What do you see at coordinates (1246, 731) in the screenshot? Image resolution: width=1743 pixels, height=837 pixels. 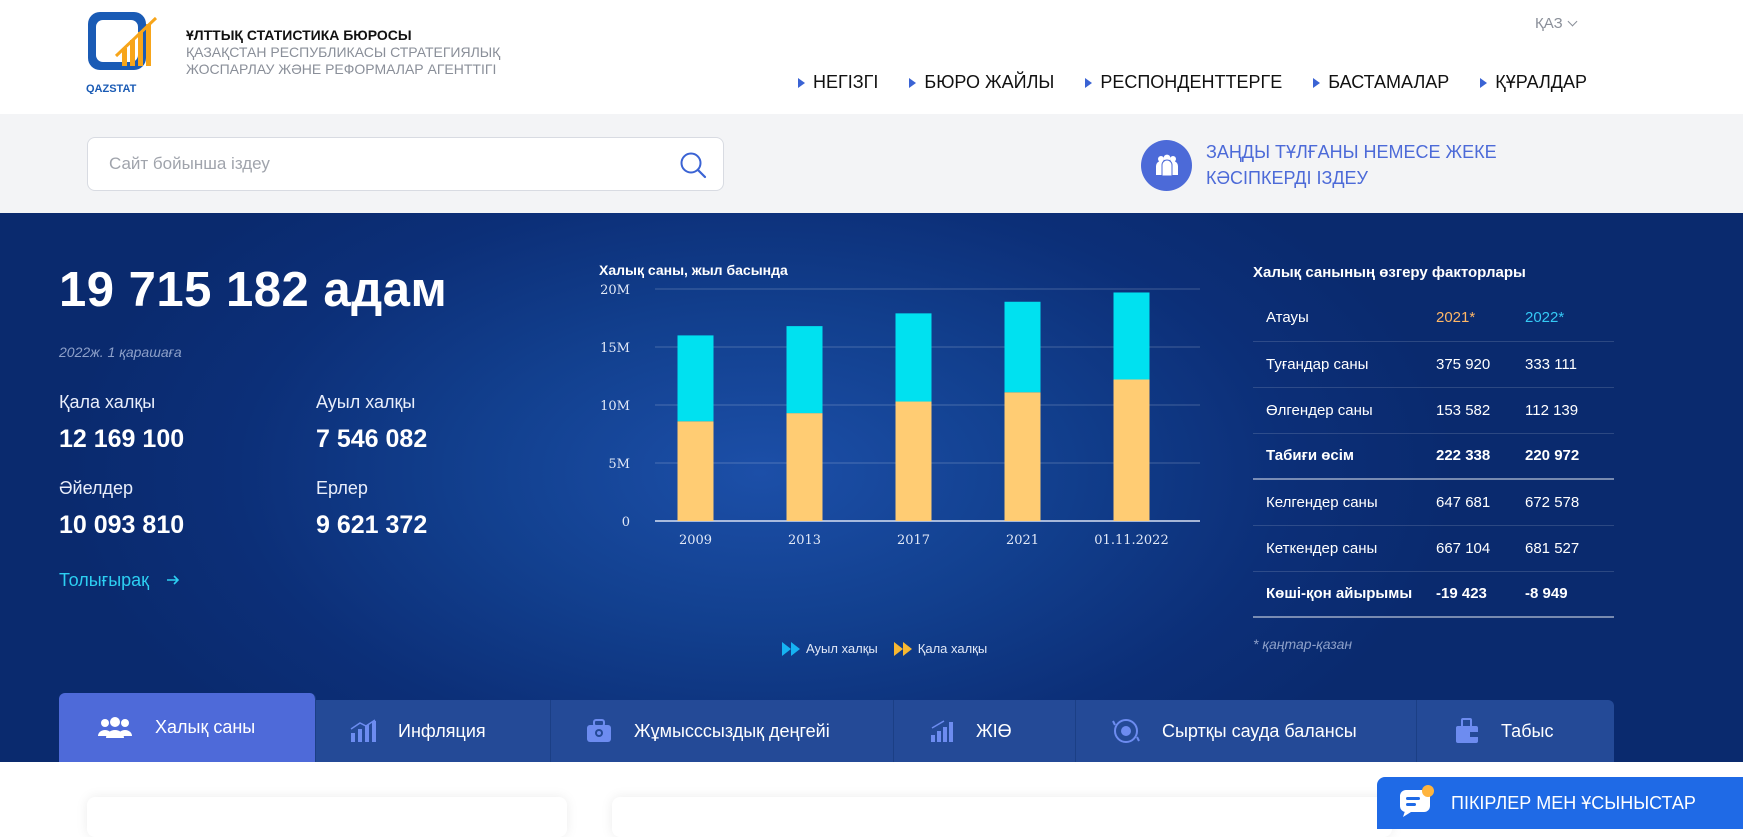 I see `tab-trade-balance: Сыртқы сауда балансы` at bounding box center [1246, 731].